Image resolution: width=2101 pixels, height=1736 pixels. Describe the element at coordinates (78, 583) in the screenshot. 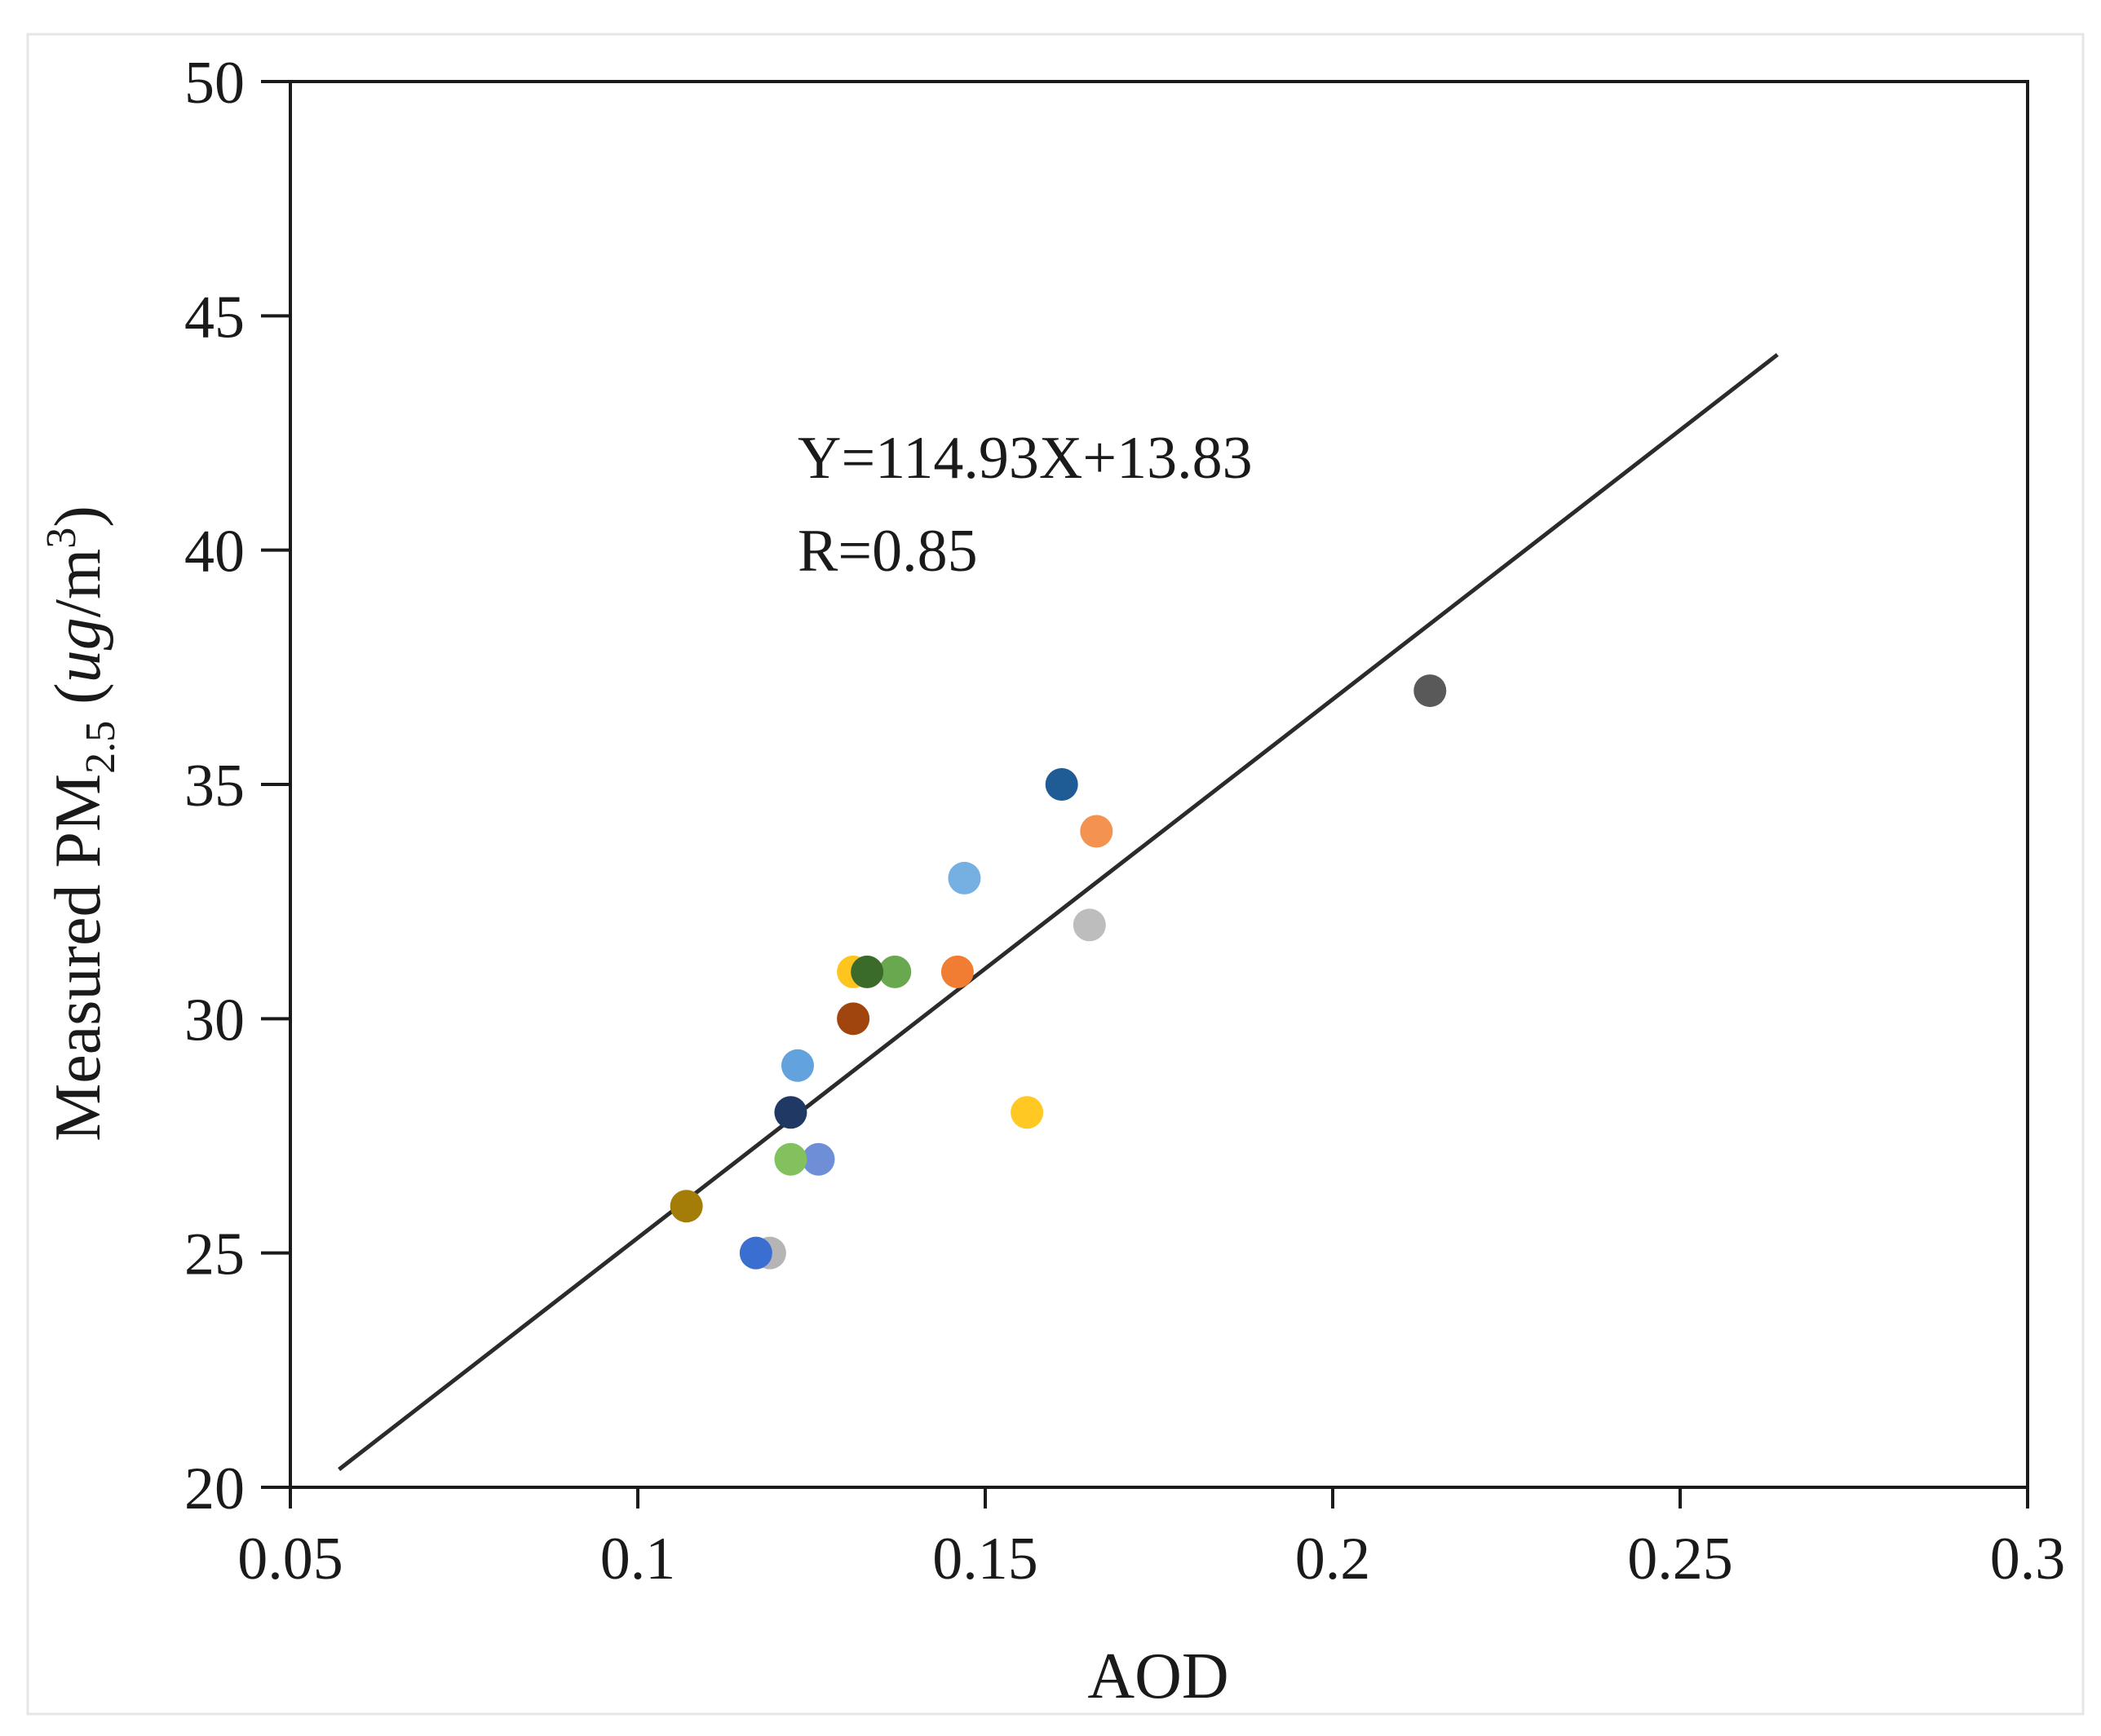

I see `y-axis-title-unit-mid: /m` at that location.